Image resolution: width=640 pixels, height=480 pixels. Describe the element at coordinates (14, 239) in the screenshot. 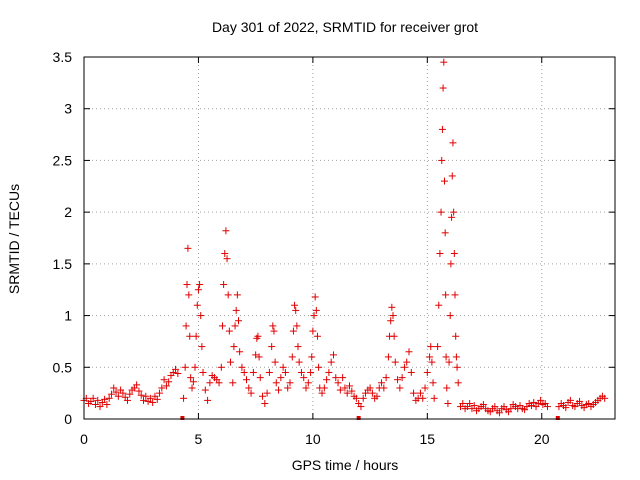

I see `y-axis-label: SRMTID / TECUs` at that location.